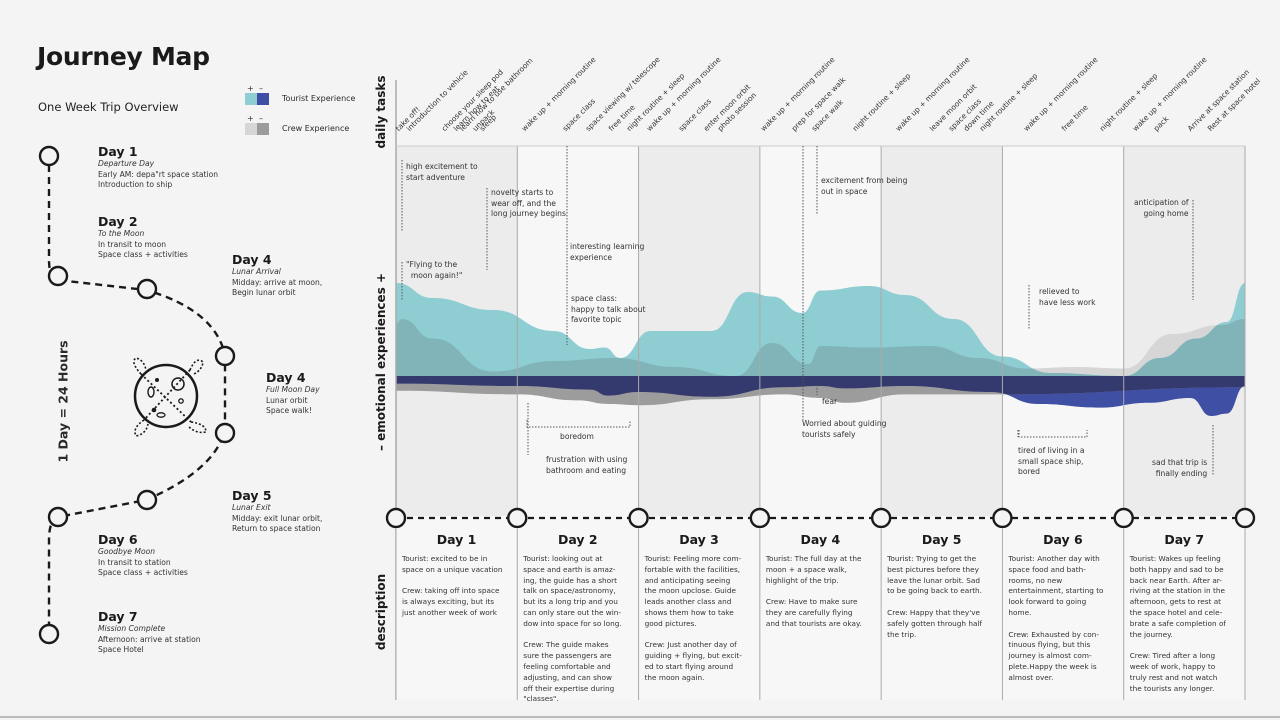 The width and height of the screenshot is (1280, 720). Describe the element at coordinates (127, 551) in the screenshot. I see `stop-subtitle: Goodbye Moon` at that location.